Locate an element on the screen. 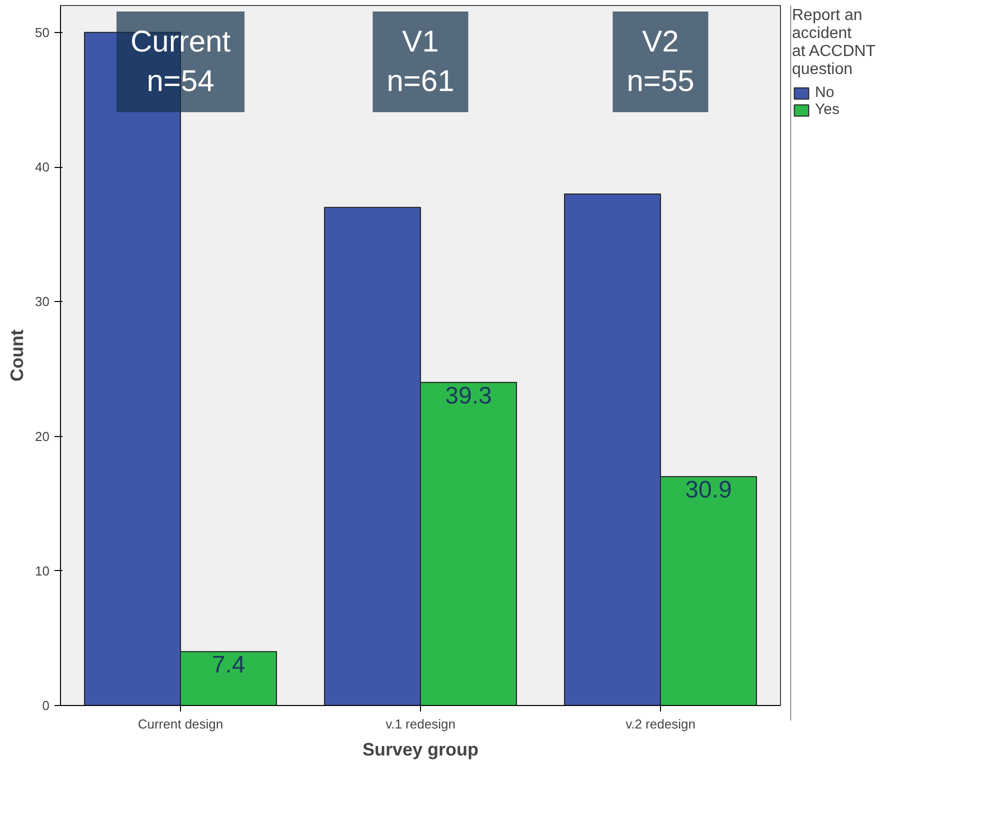  y-tick-label: 50 is located at coordinates (42, 32).